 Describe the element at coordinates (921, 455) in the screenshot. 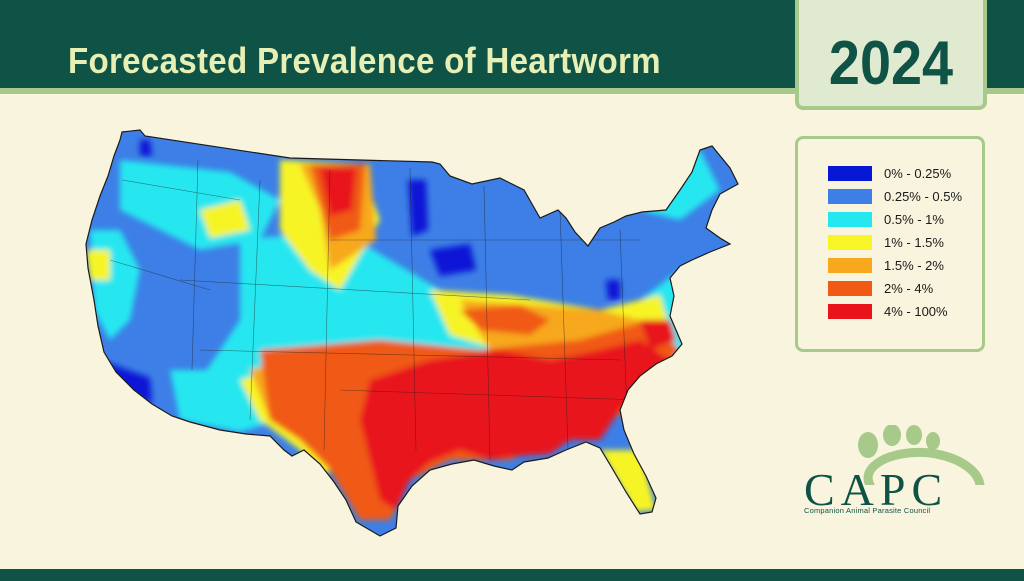

I see `paw-print-icon` at that location.